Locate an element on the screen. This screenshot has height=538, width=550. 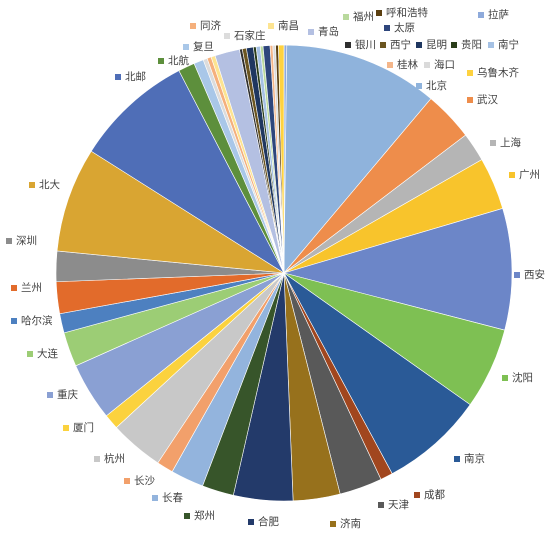
label-text-beiyou: 北邮 is located at coordinates (135, 76).